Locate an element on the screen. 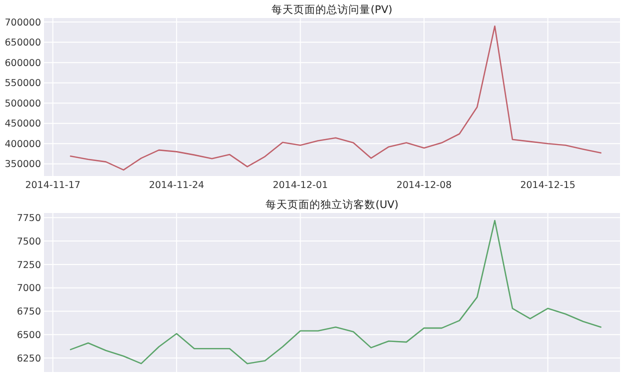 The width and height of the screenshot is (626, 379). y-tick-label: 7500 is located at coordinates (28, 242).